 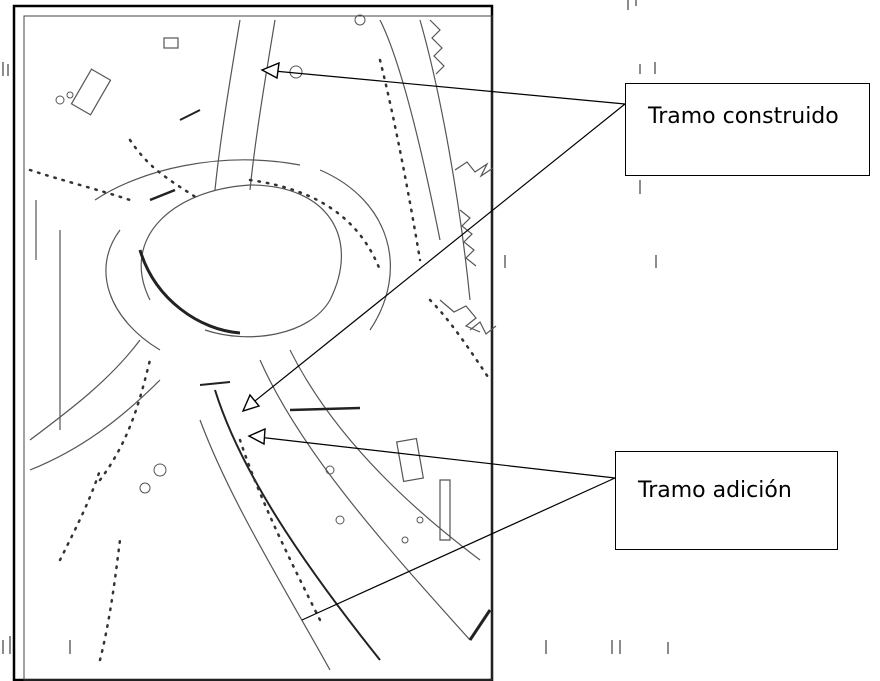 What do you see at coordinates (449, 87) in the screenshot?
I see `leader-construido-top` at bounding box center [449, 87].